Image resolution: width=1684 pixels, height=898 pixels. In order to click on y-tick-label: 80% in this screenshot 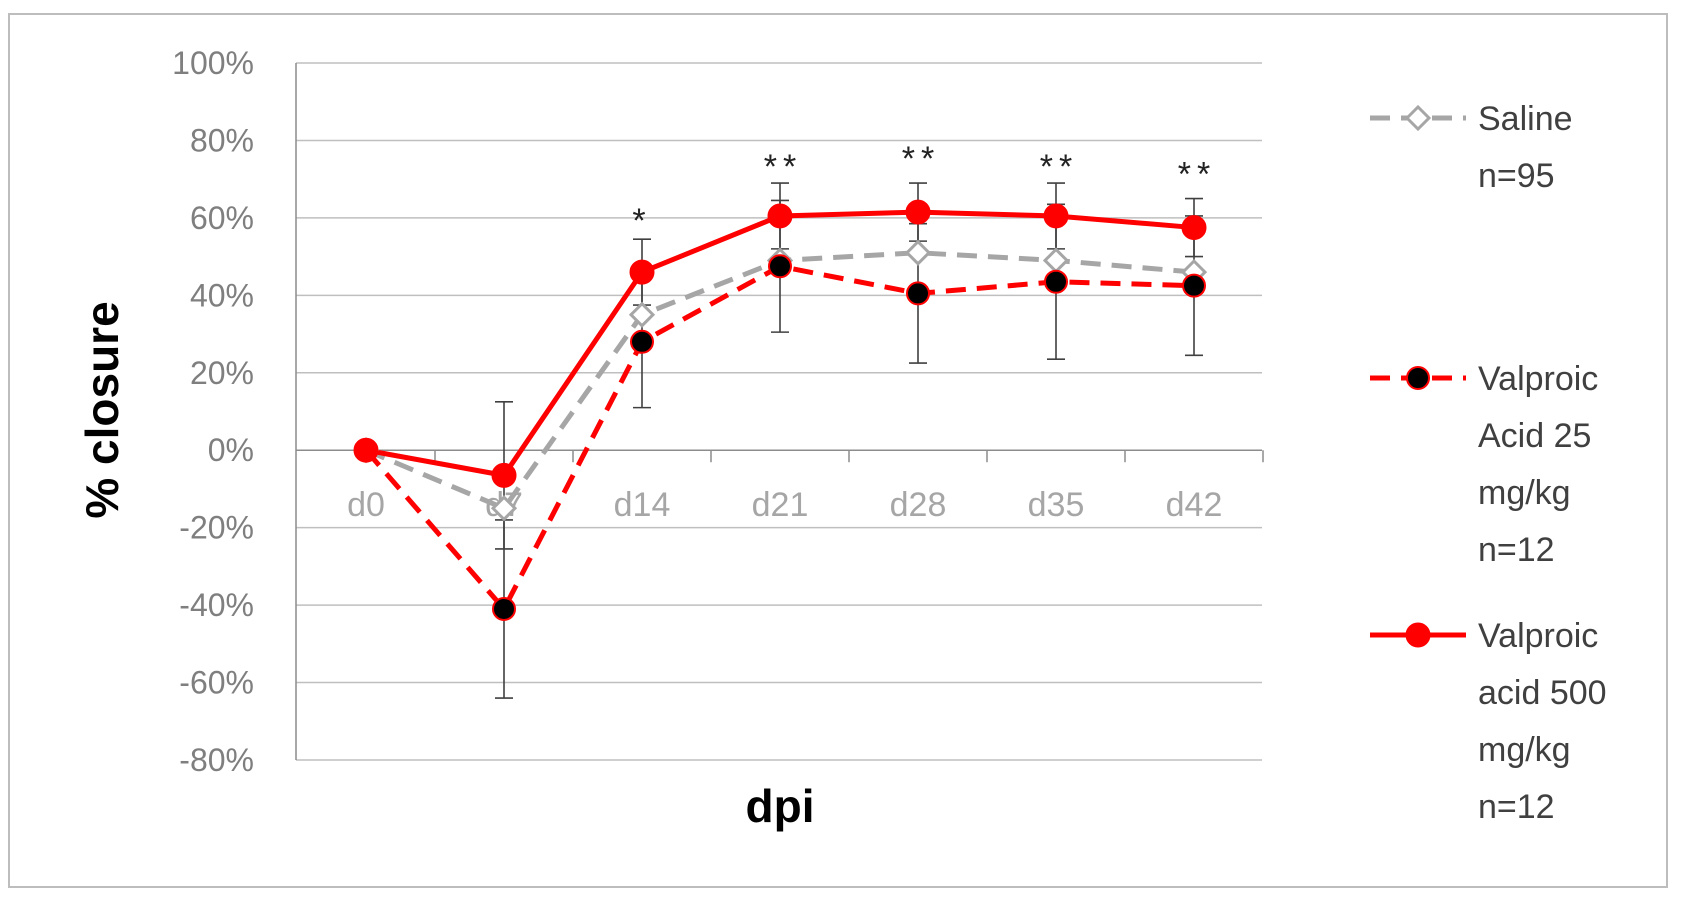, I will do `click(222, 140)`.